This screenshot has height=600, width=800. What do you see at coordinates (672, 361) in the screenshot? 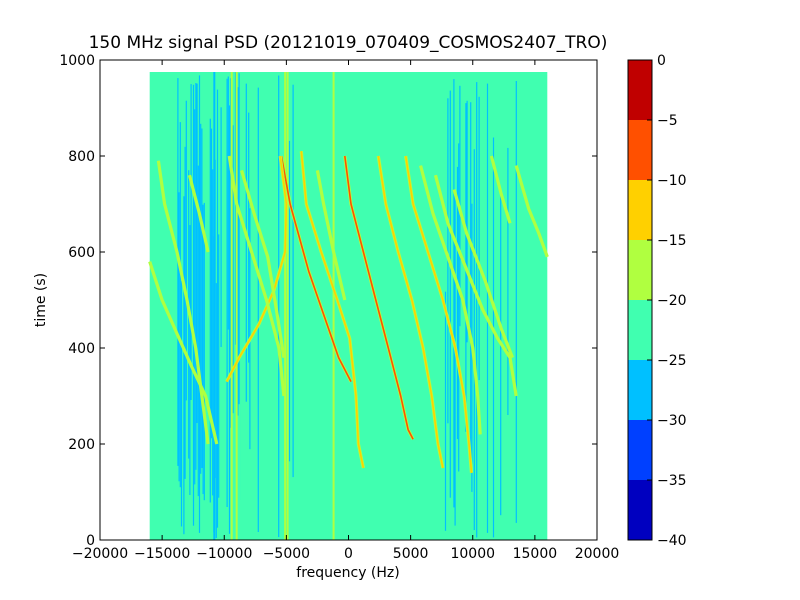
I see `colorbar-tick-label: −25` at bounding box center [672, 361].